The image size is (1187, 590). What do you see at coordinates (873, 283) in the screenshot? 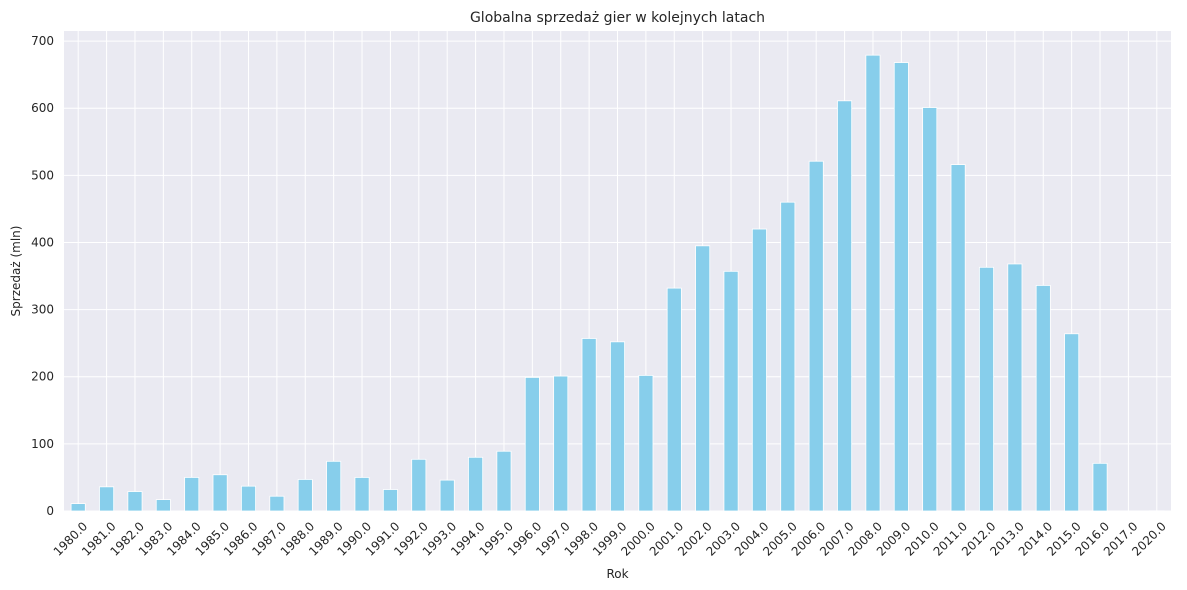
I see `bar-2008.0` at bounding box center [873, 283].